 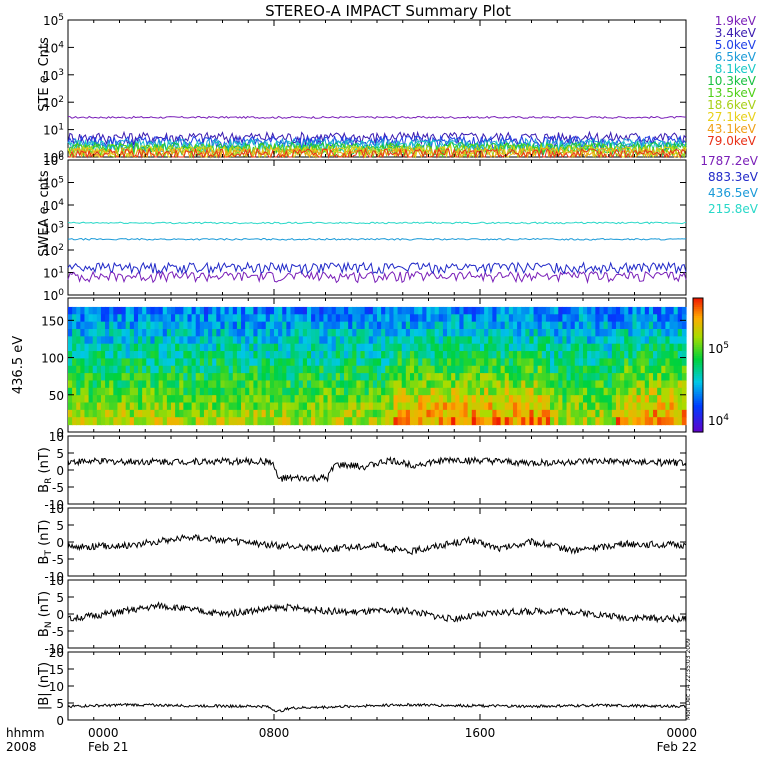 I want to click on ste-series-line, so click(x=377, y=138).